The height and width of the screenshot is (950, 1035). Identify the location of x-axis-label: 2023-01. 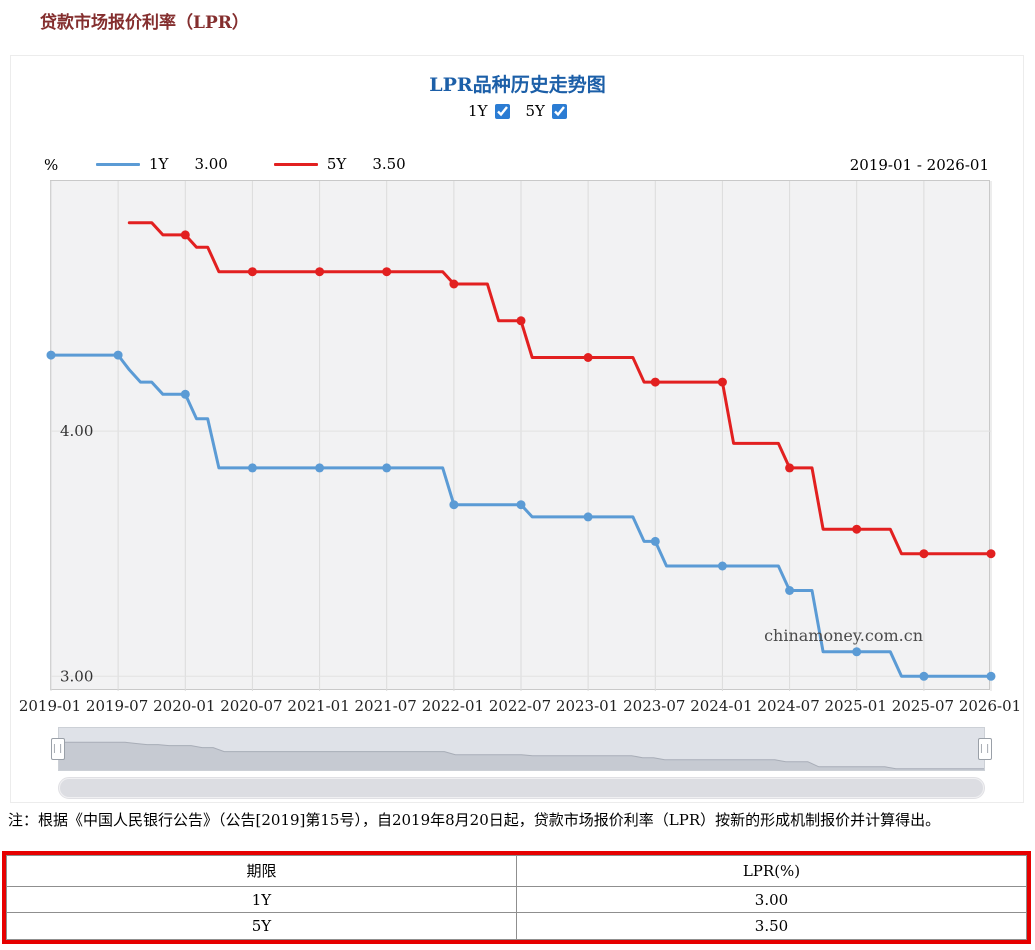
(587, 706).